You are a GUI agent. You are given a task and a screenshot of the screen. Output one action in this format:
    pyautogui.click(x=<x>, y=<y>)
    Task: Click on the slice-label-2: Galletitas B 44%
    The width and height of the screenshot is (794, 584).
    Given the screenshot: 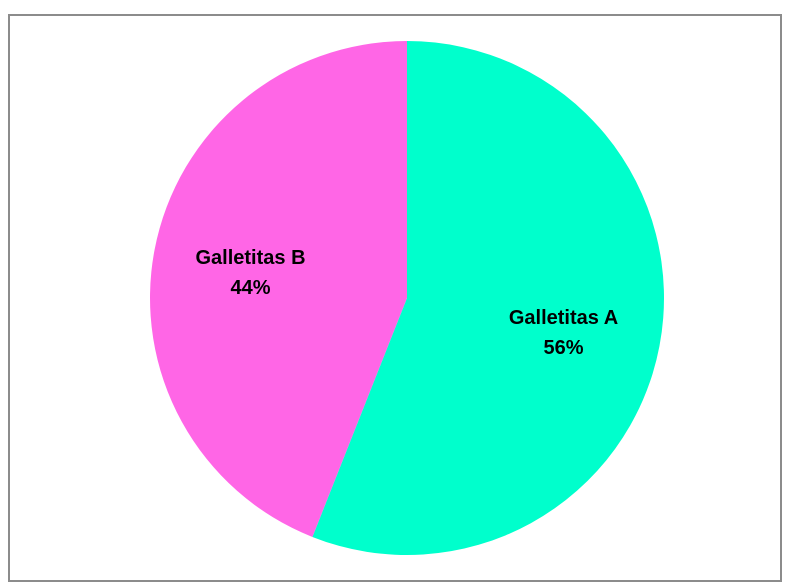 What is the action you would take?
    pyautogui.click(x=250, y=273)
    